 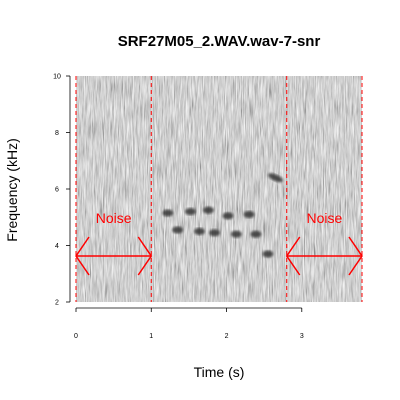 What do you see at coordinates (302, 336) in the screenshot?
I see `x-tick-label: 3` at bounding box center [302, 336].